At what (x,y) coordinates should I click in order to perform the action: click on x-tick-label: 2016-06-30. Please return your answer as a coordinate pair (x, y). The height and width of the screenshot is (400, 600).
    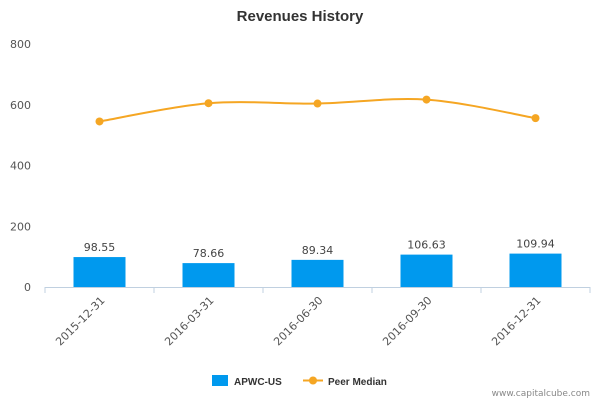
    Looking at the image, I should click on (298, 321).